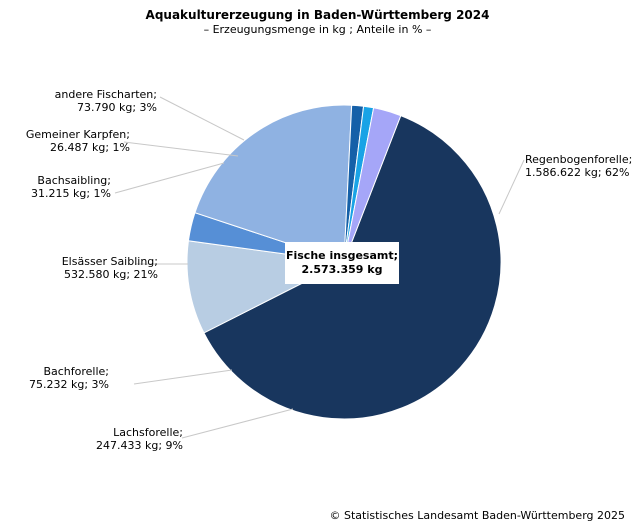 Image resolution: width=635 pixels, height=523 pixels. I want to click on label-value: 26.487 kg; 1%, so click(90, 147).